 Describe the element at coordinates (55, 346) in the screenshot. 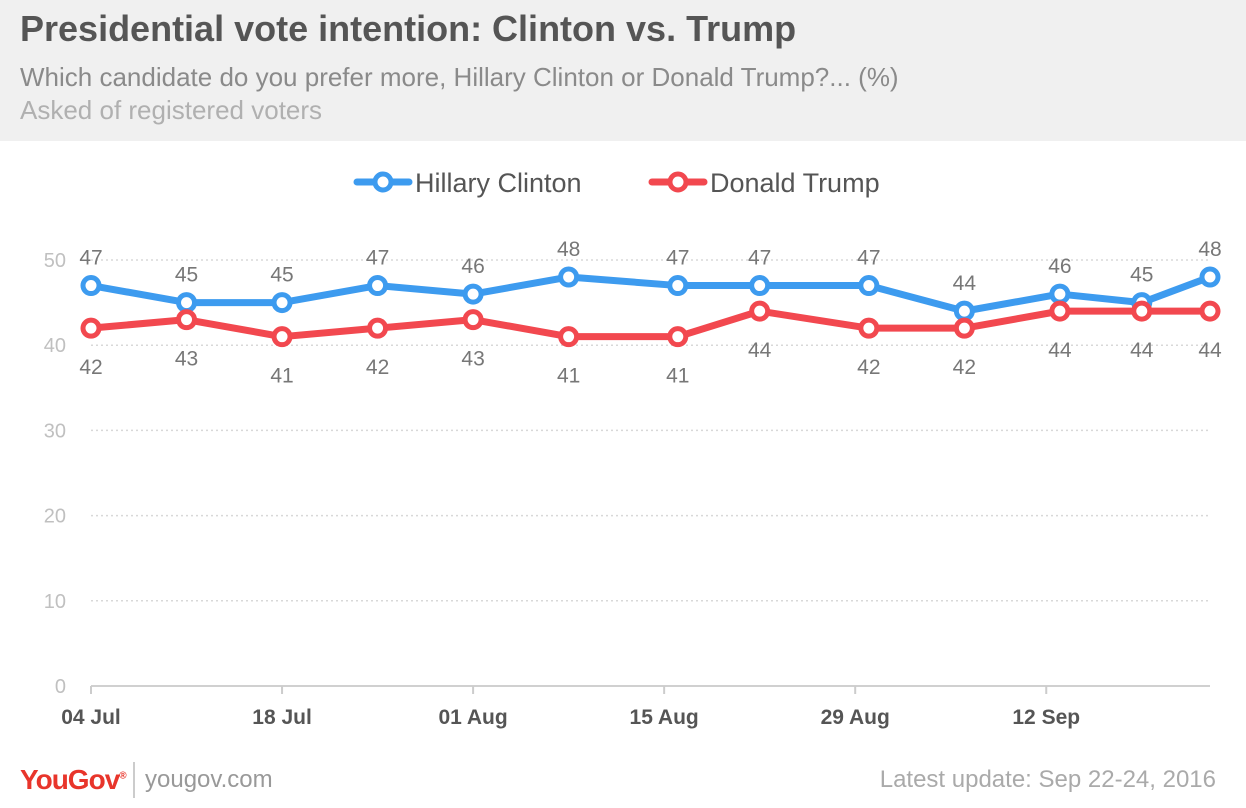

I see `y-tick-label: 40` at that location.